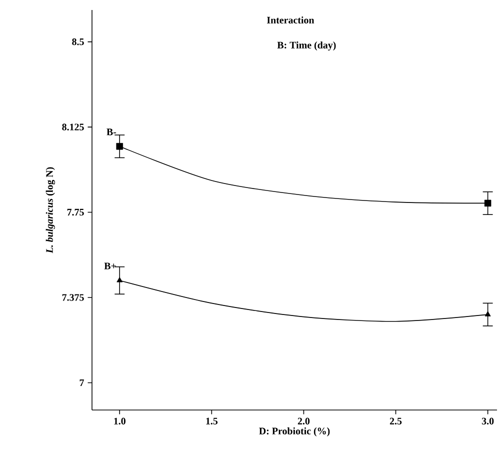  I want to click on annotation: Interaction, so click(290, 20).